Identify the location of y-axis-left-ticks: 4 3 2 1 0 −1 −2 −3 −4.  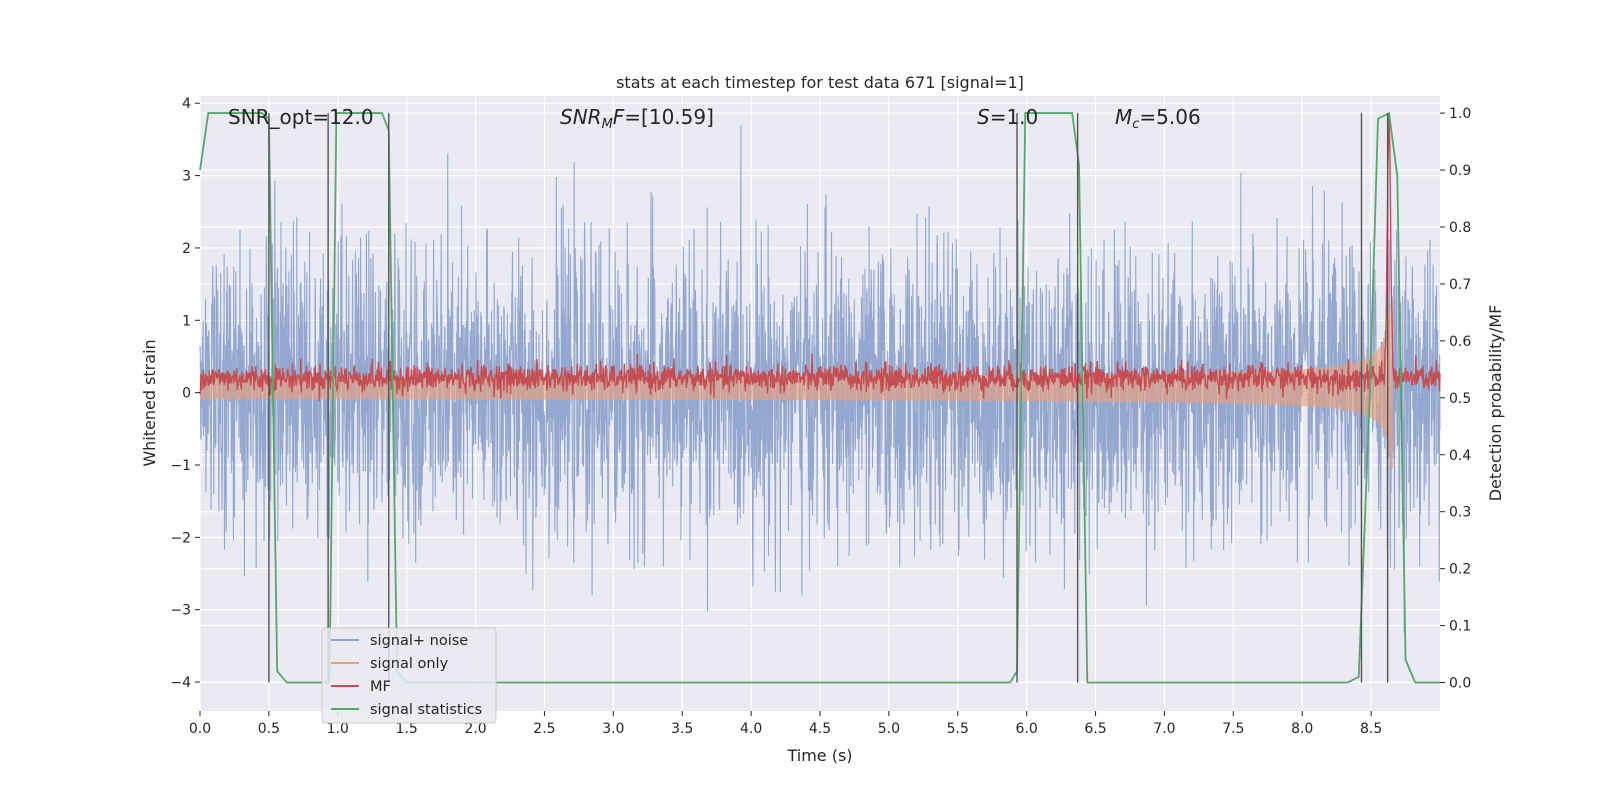
(185, 393).